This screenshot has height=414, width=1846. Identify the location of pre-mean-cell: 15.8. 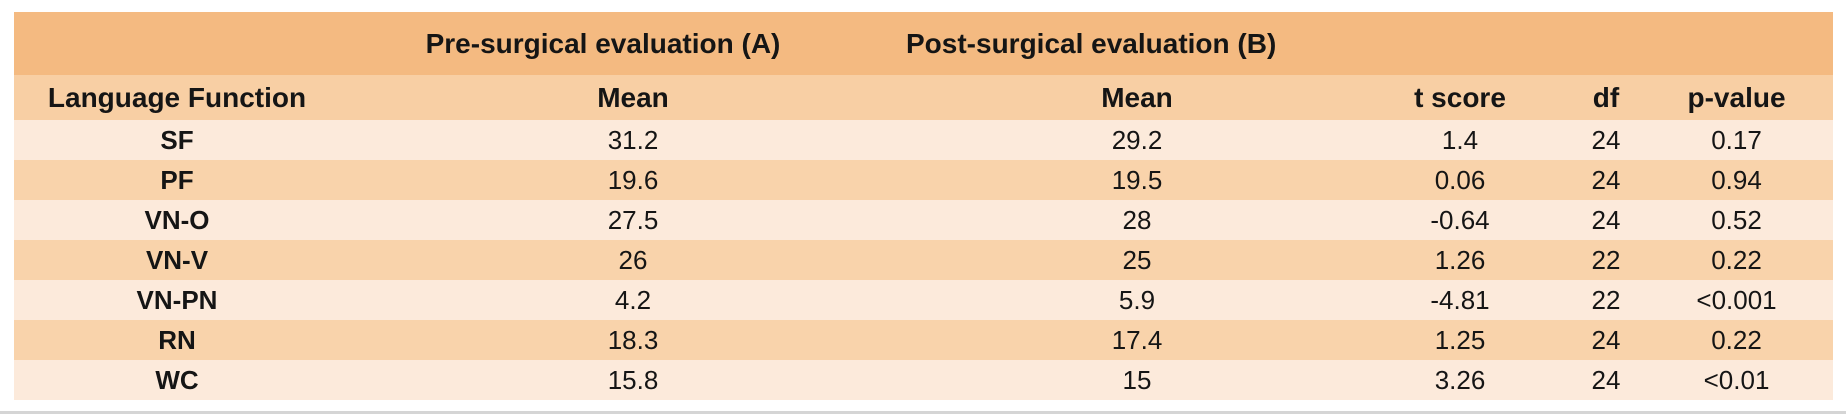
(633, 379).